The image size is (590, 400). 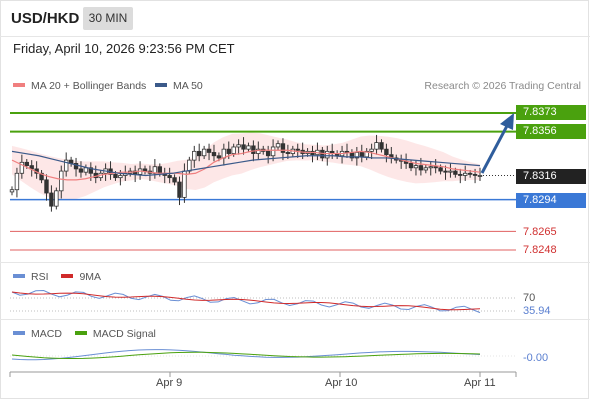 I want to click on macd-layer, so click(x=263, y=355).